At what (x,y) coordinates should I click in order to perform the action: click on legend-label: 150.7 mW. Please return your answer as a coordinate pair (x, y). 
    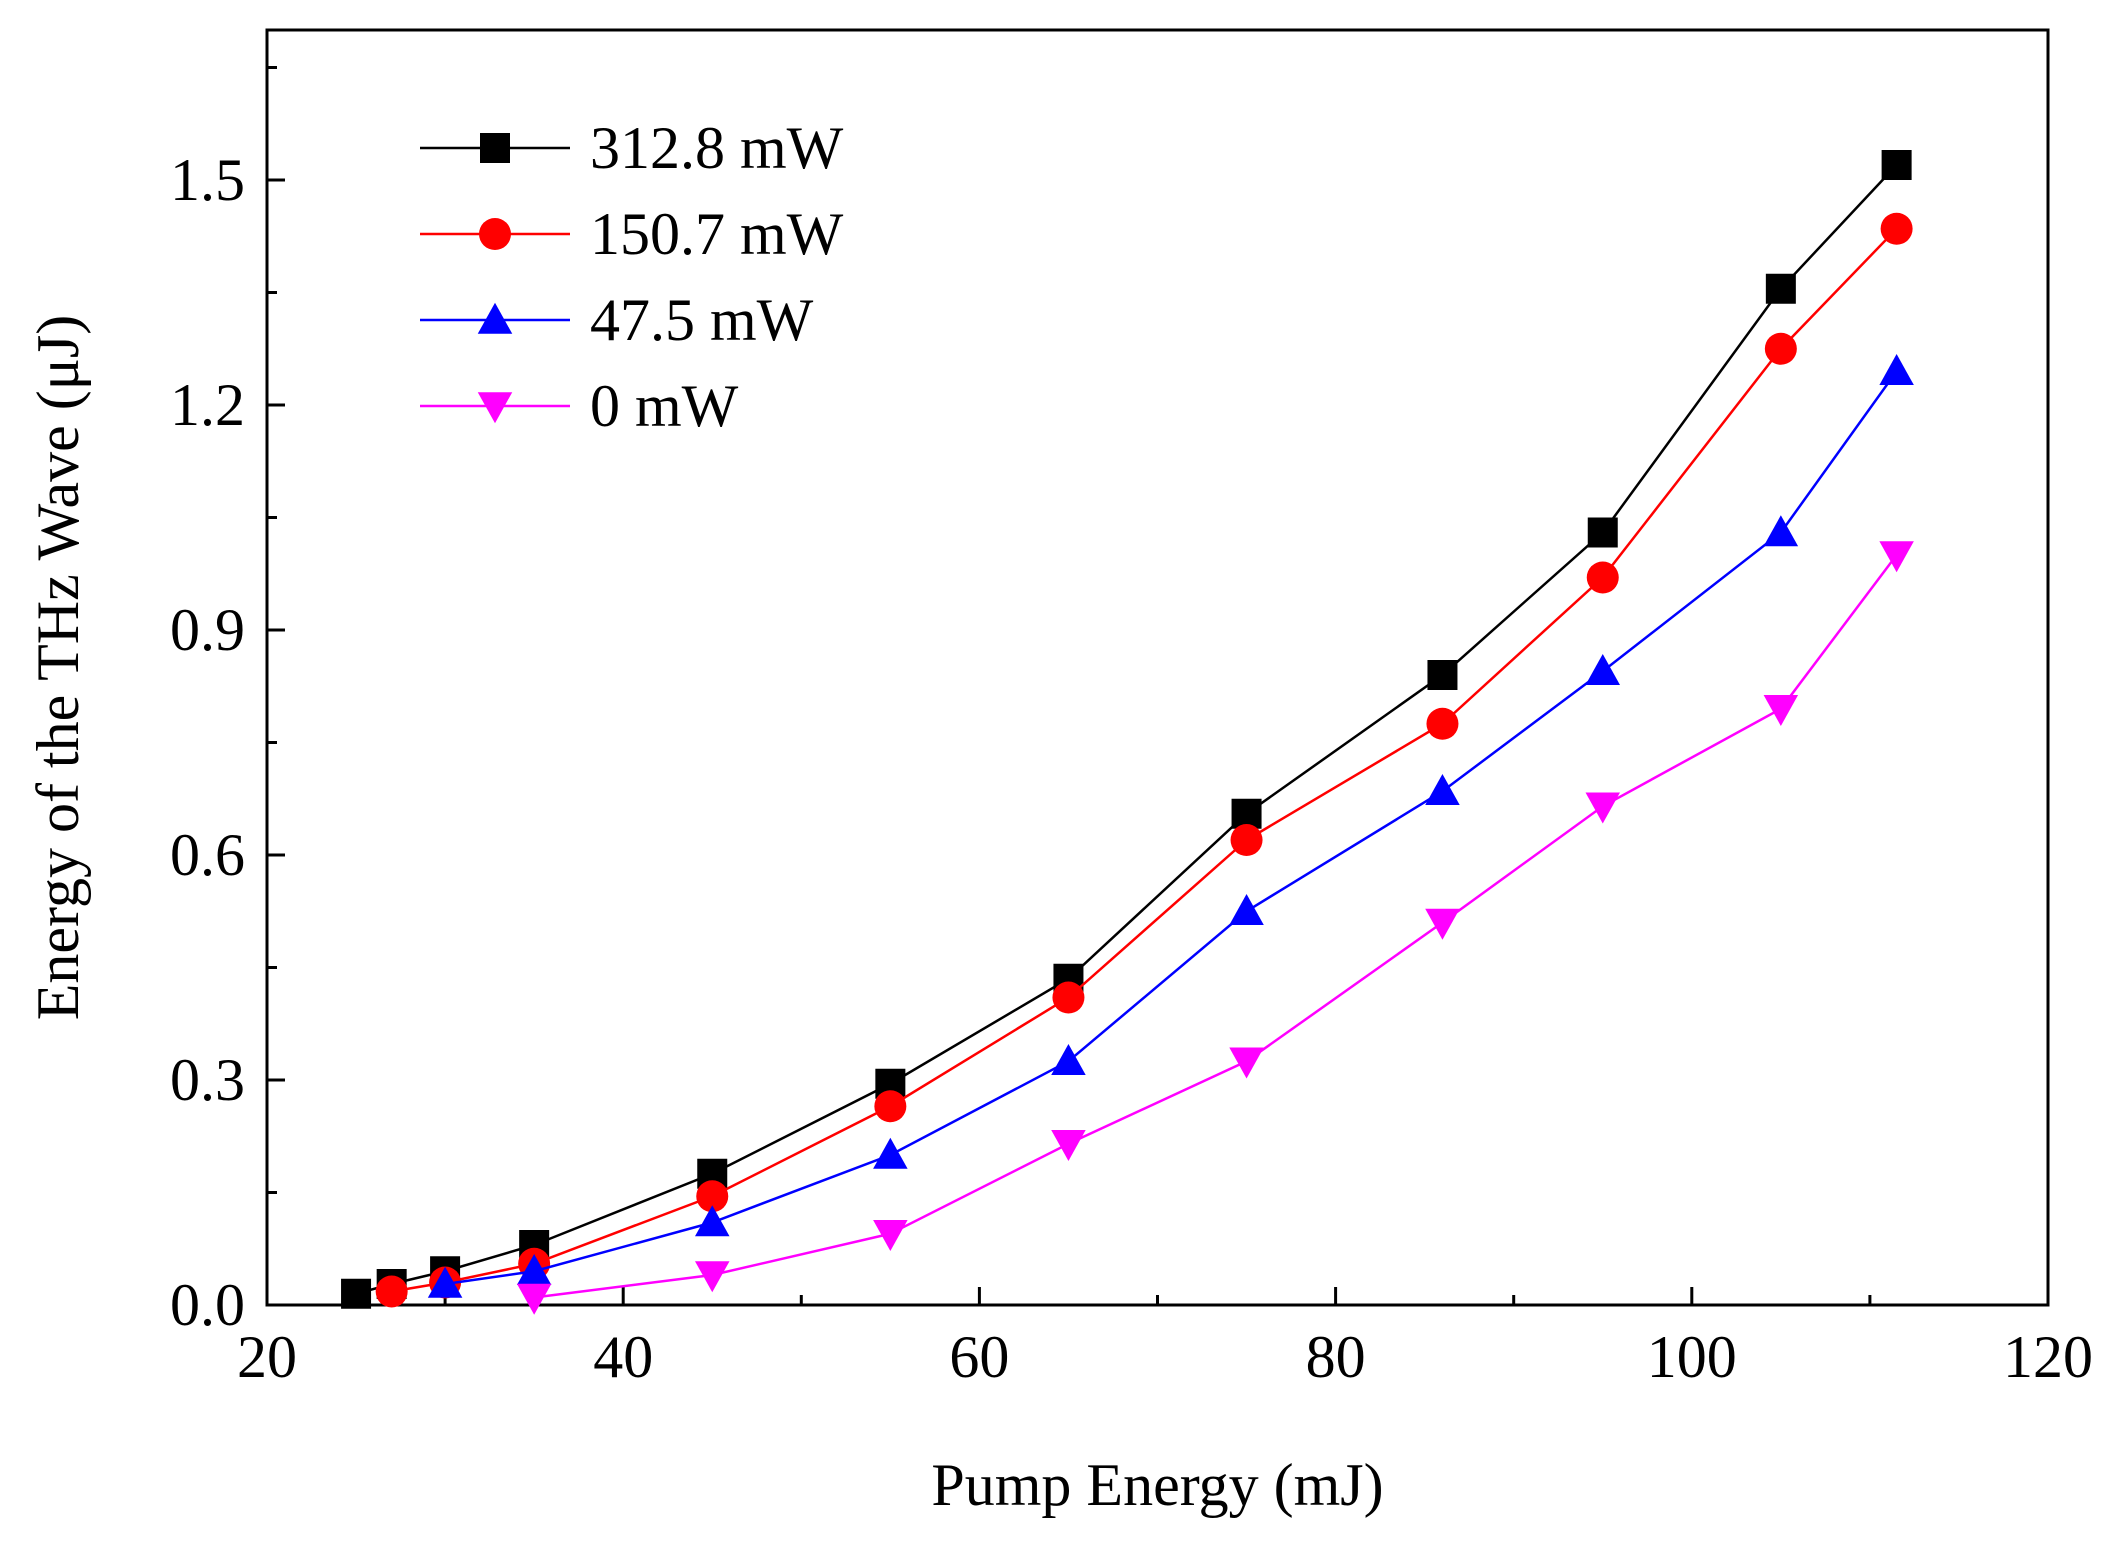
    Looking at the image, I should click on (717, 234).